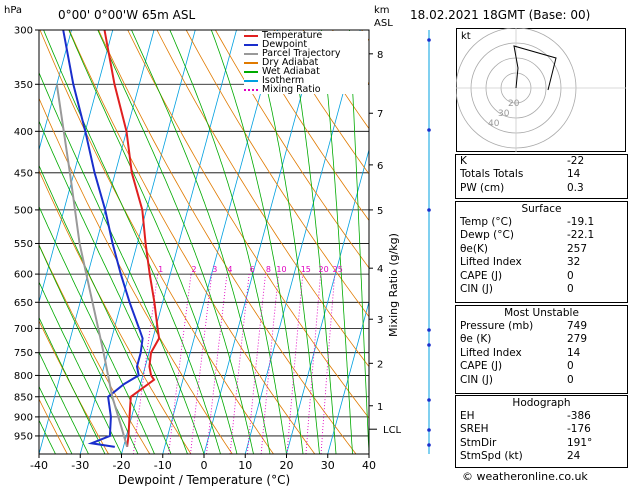 The height and width of the screenshot is (486, 629). What do you see at coordinates (348, 377) in the screenshot?
I see `isotherm-line` at bounding box center [348, 377].